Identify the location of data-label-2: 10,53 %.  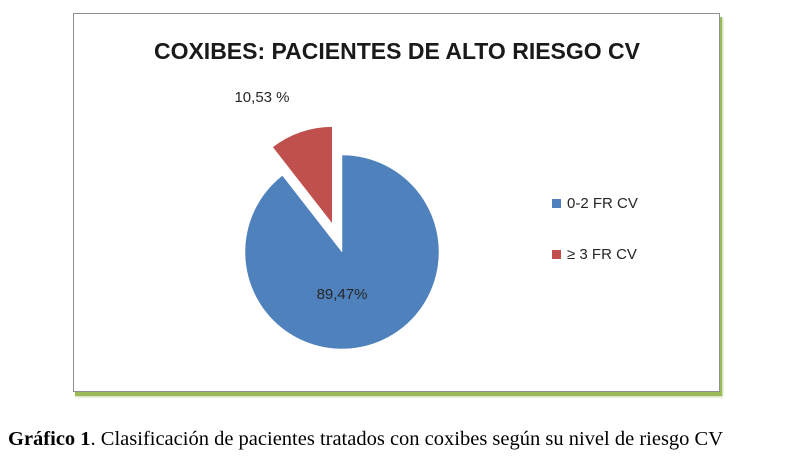
(261, 97).